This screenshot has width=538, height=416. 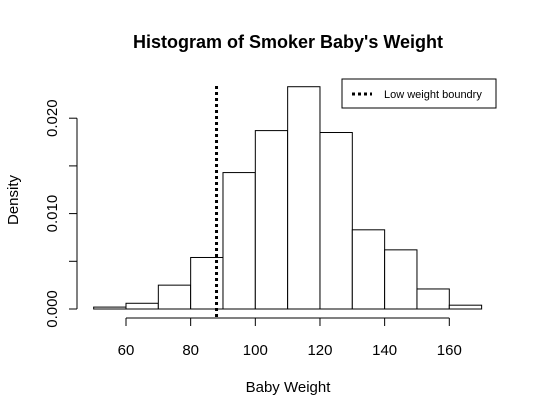 What do you see at coordinates (190, 350) in the screenshot?
I see `x-tick-label-80: 80` at bounding box center [190, 350].